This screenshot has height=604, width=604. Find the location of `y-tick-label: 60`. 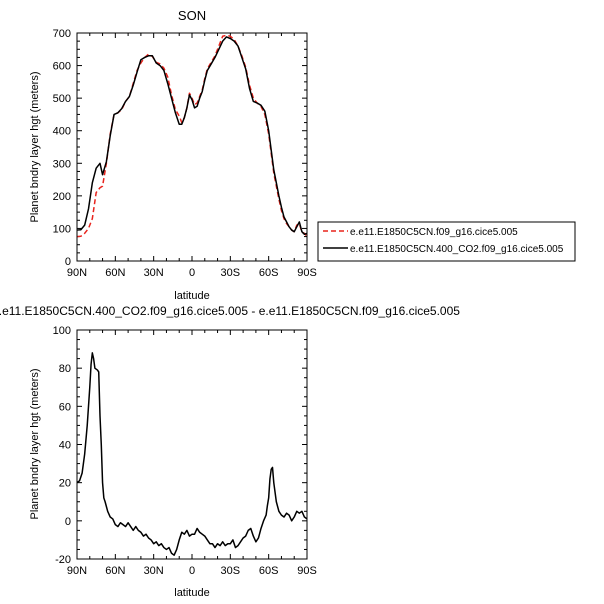

y-tick-label: 60 is located at coordinates (65, 407).